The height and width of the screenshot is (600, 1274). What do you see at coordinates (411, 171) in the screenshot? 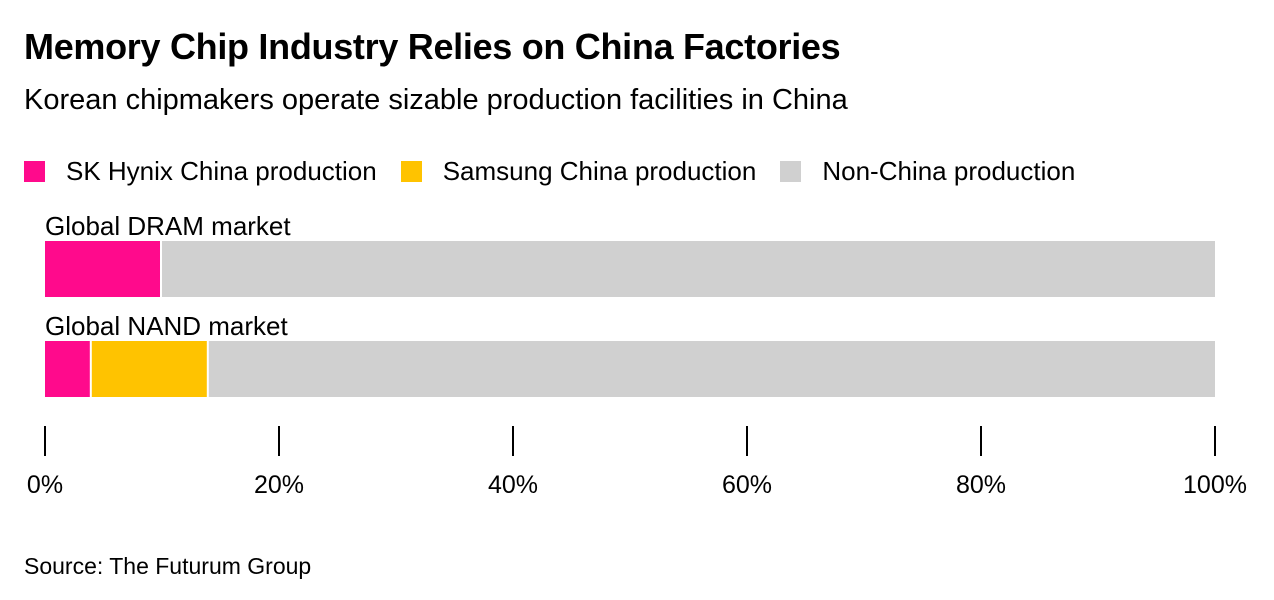
I see `legend-swatch-samsung` at bounding box center [411, 171].